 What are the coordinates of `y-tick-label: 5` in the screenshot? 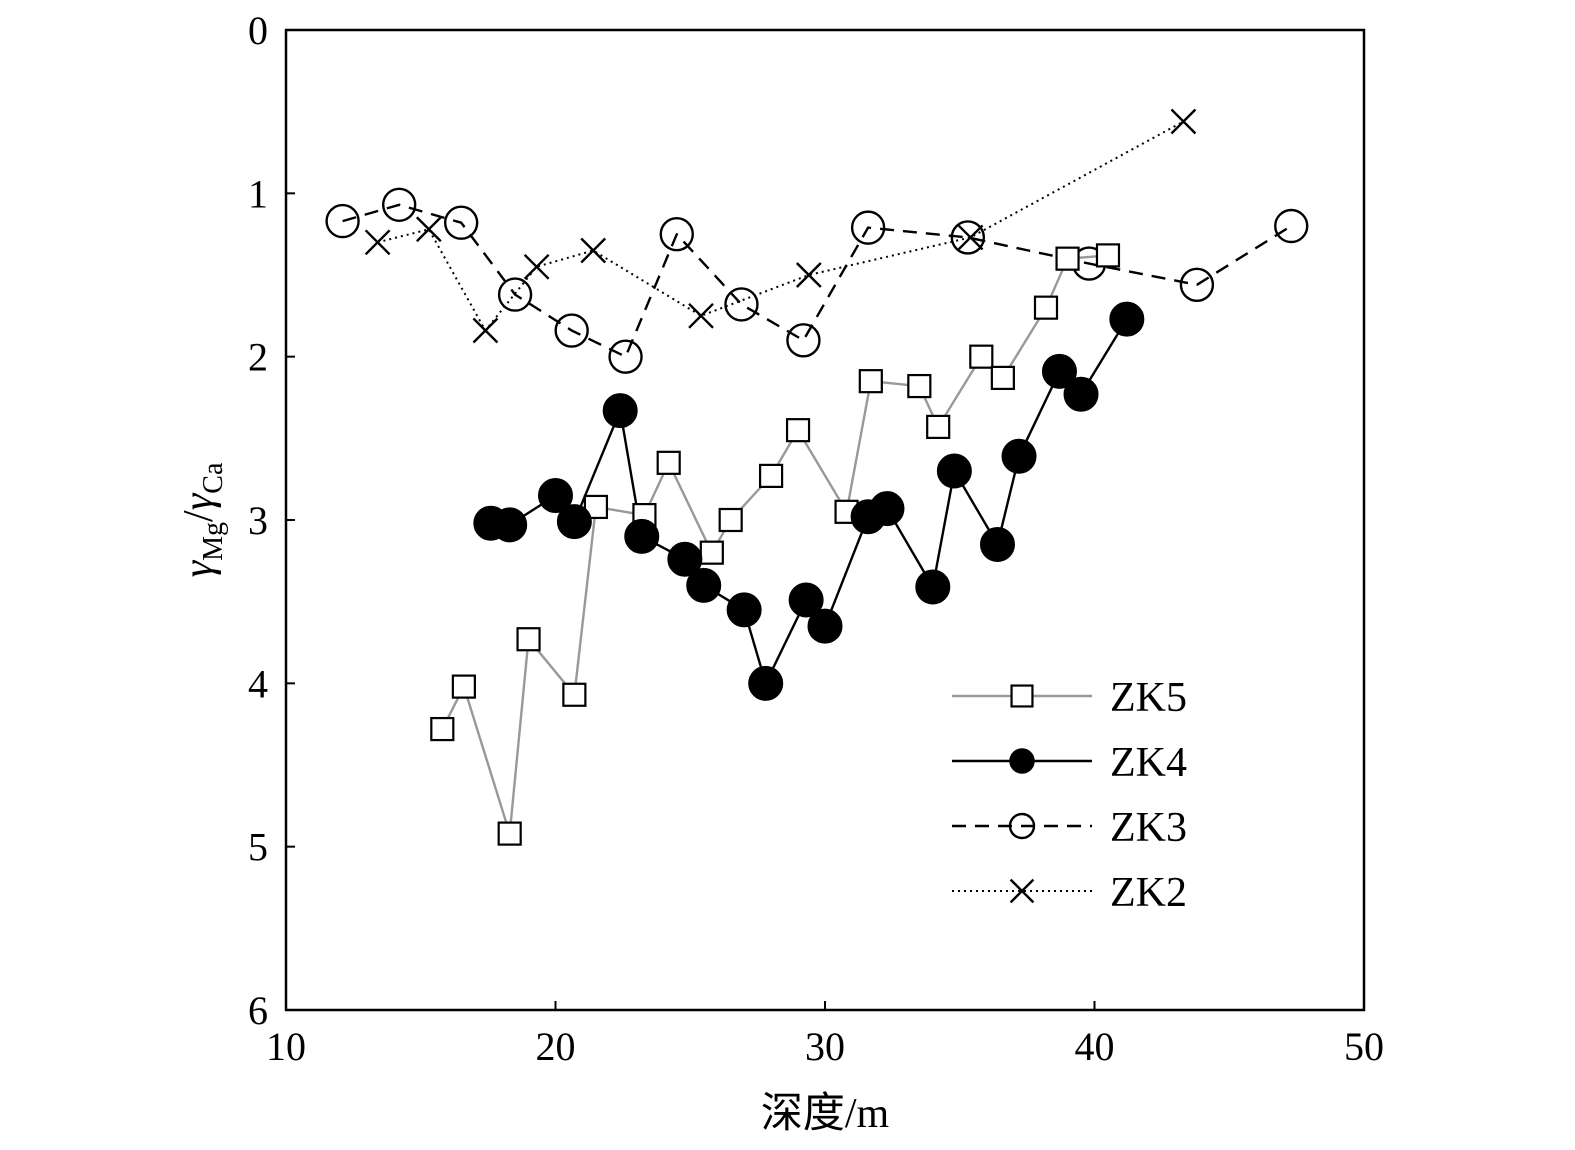 It's located at (258, 847).